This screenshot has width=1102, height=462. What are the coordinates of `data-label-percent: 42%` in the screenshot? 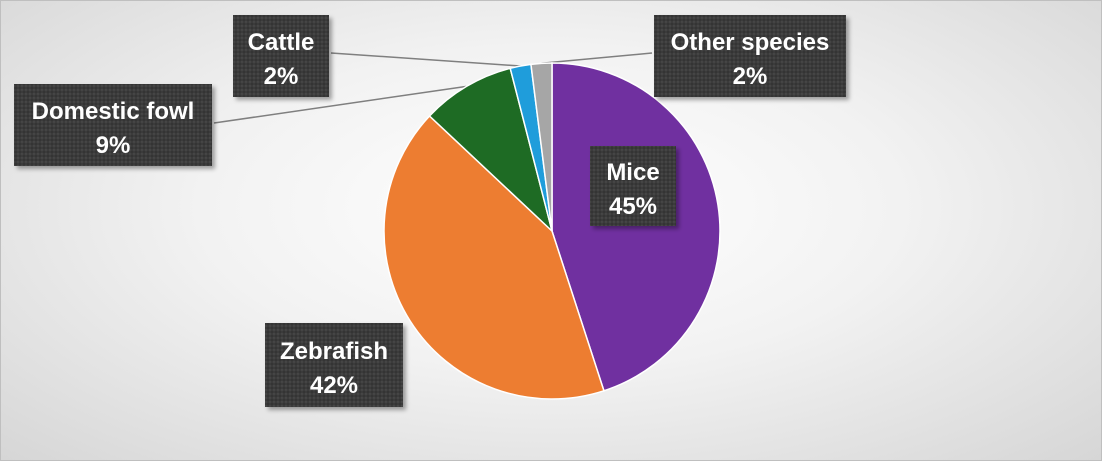 It's located at (334, 385).